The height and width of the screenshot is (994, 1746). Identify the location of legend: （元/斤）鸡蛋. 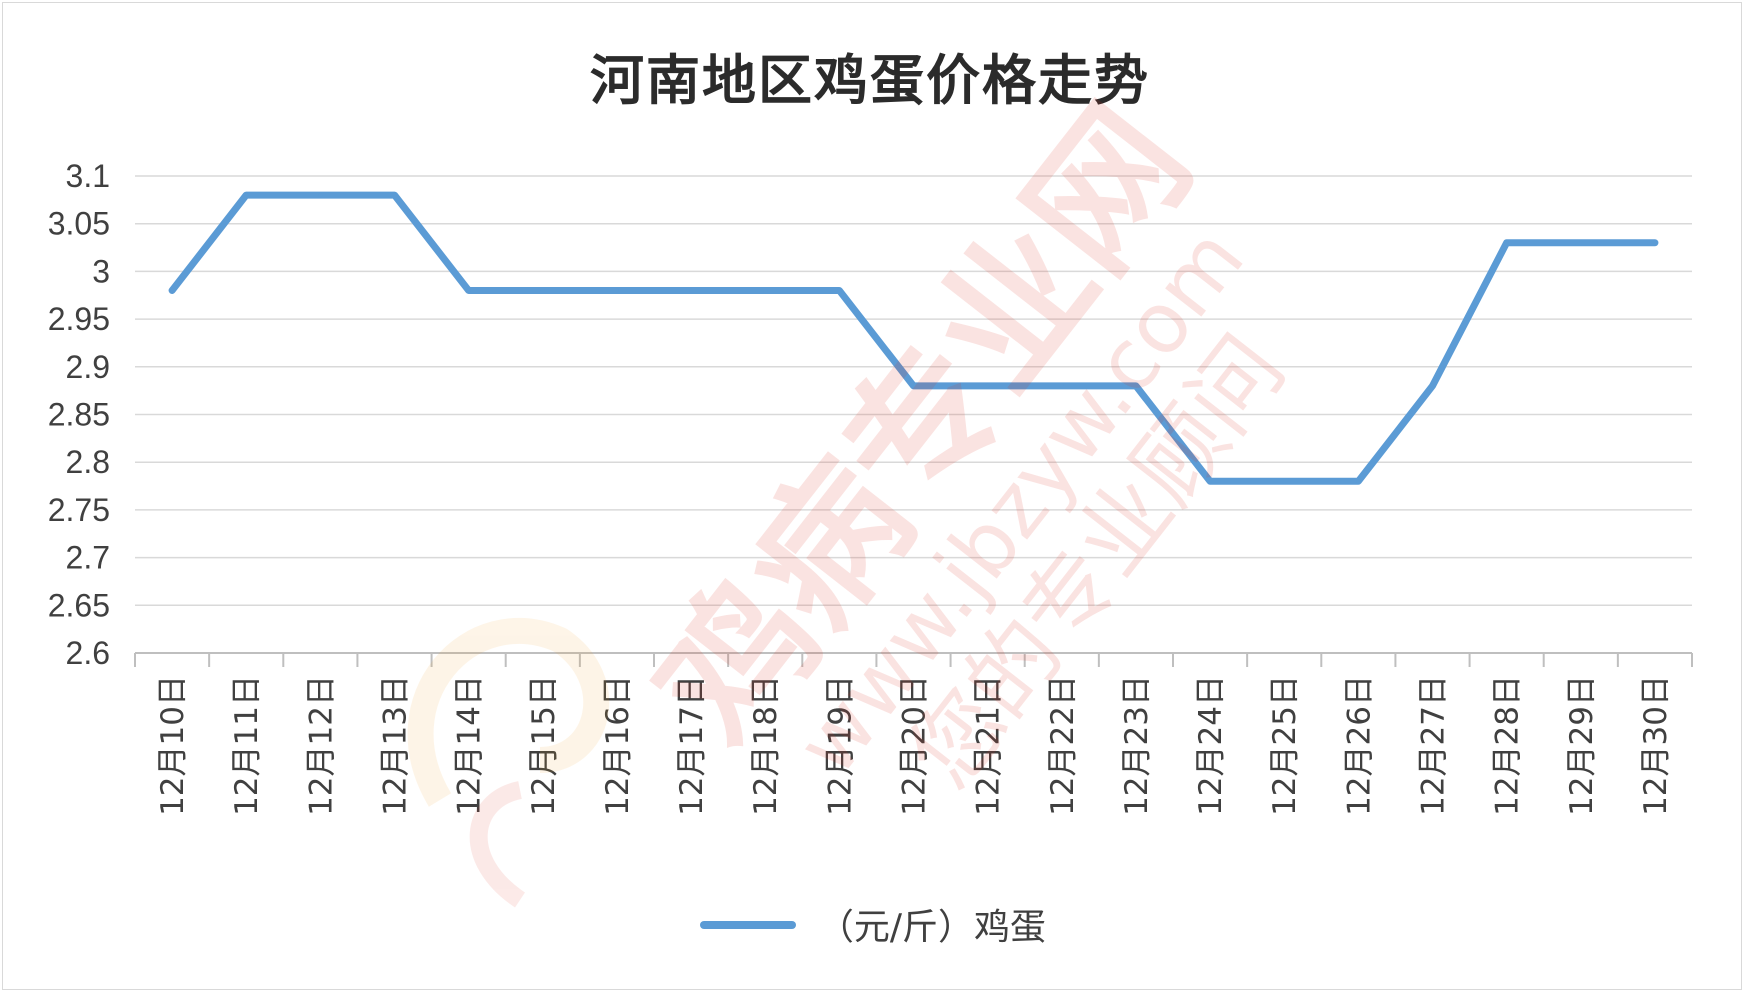
(873, 924).